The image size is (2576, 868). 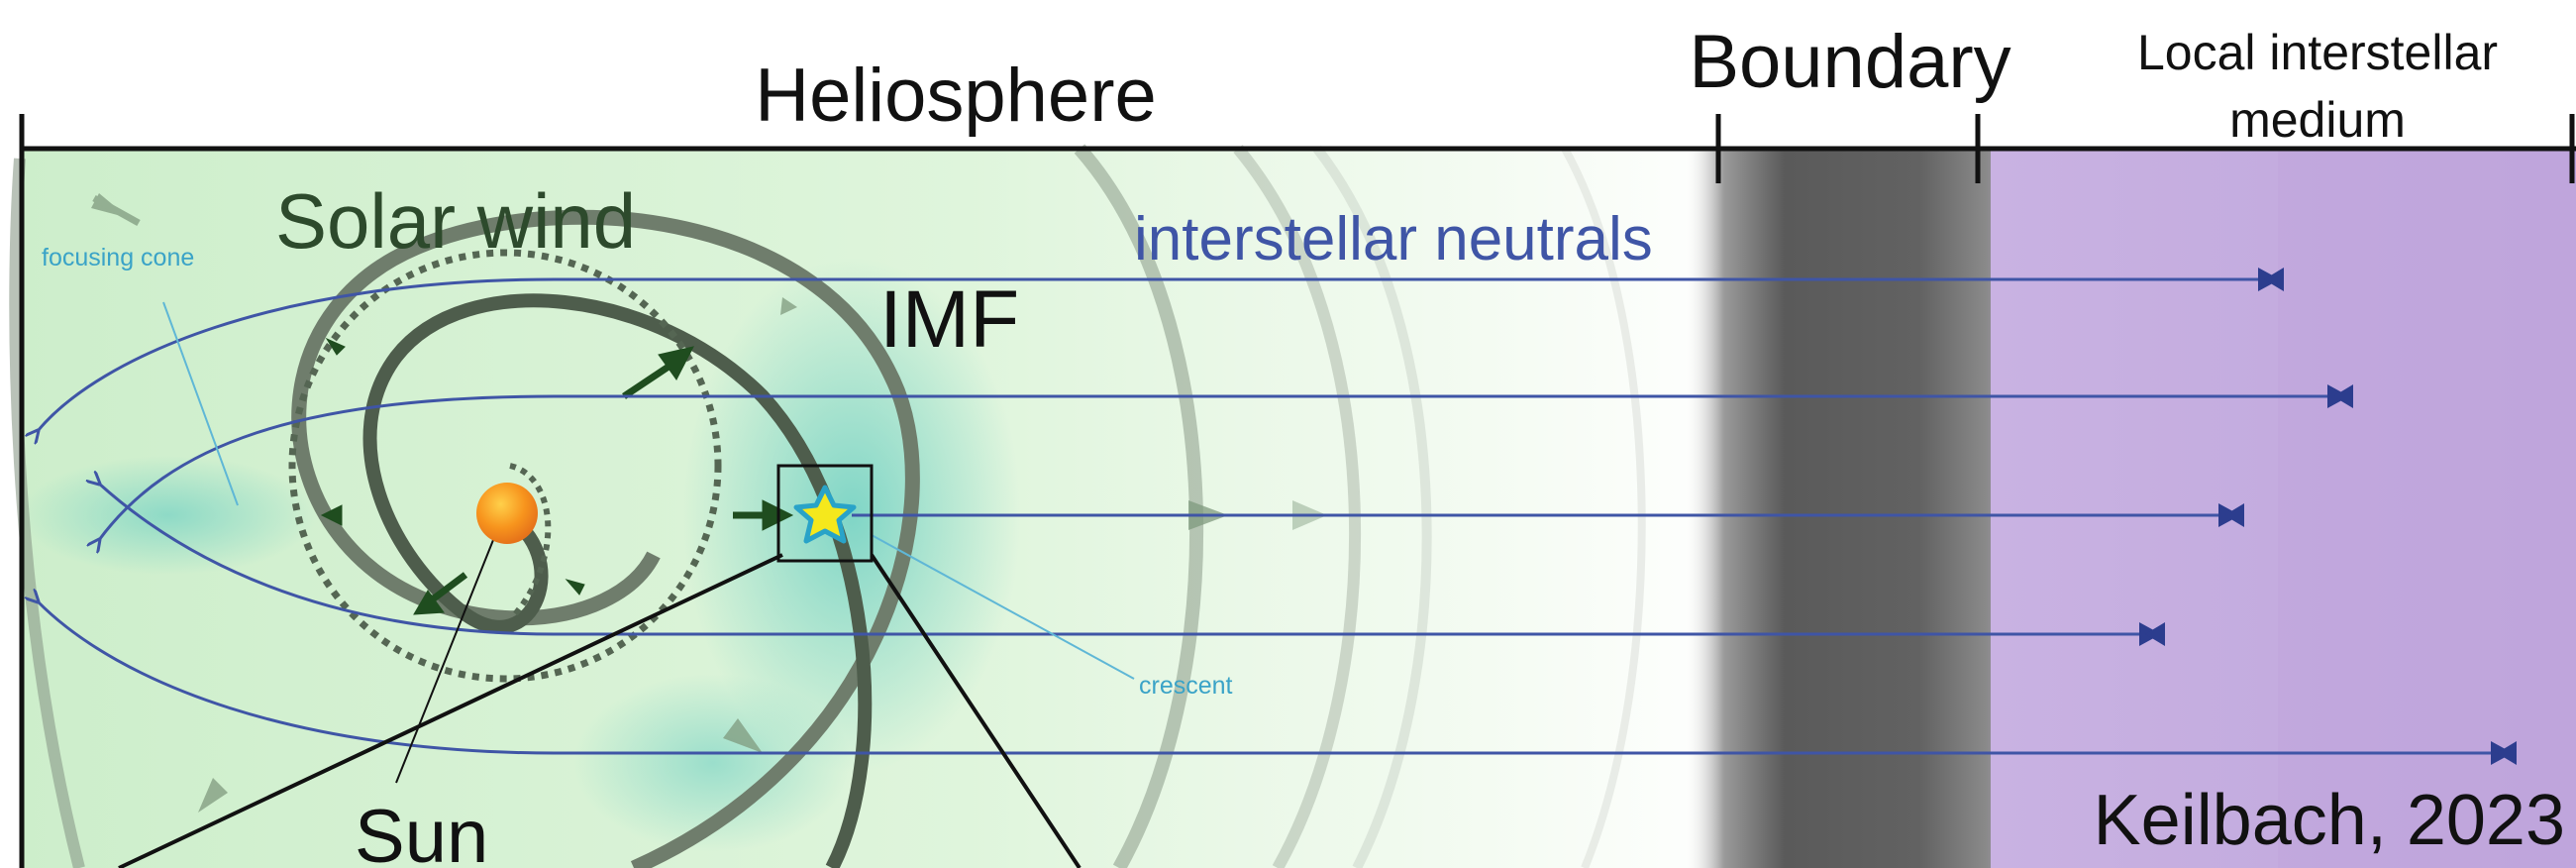 I want to click on inner-dotted-arc, so click(x=530, y=539).